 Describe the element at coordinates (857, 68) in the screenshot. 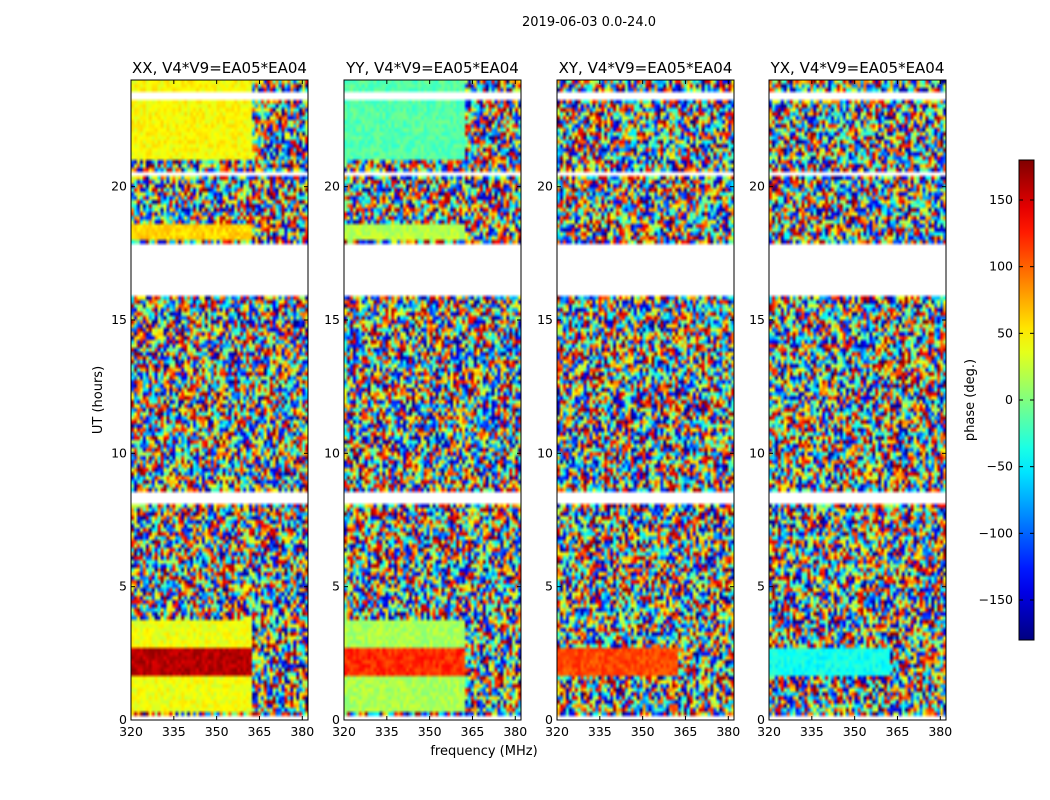

I see `panel-title: YX, V4*V9=EA05*EA04` at that location.